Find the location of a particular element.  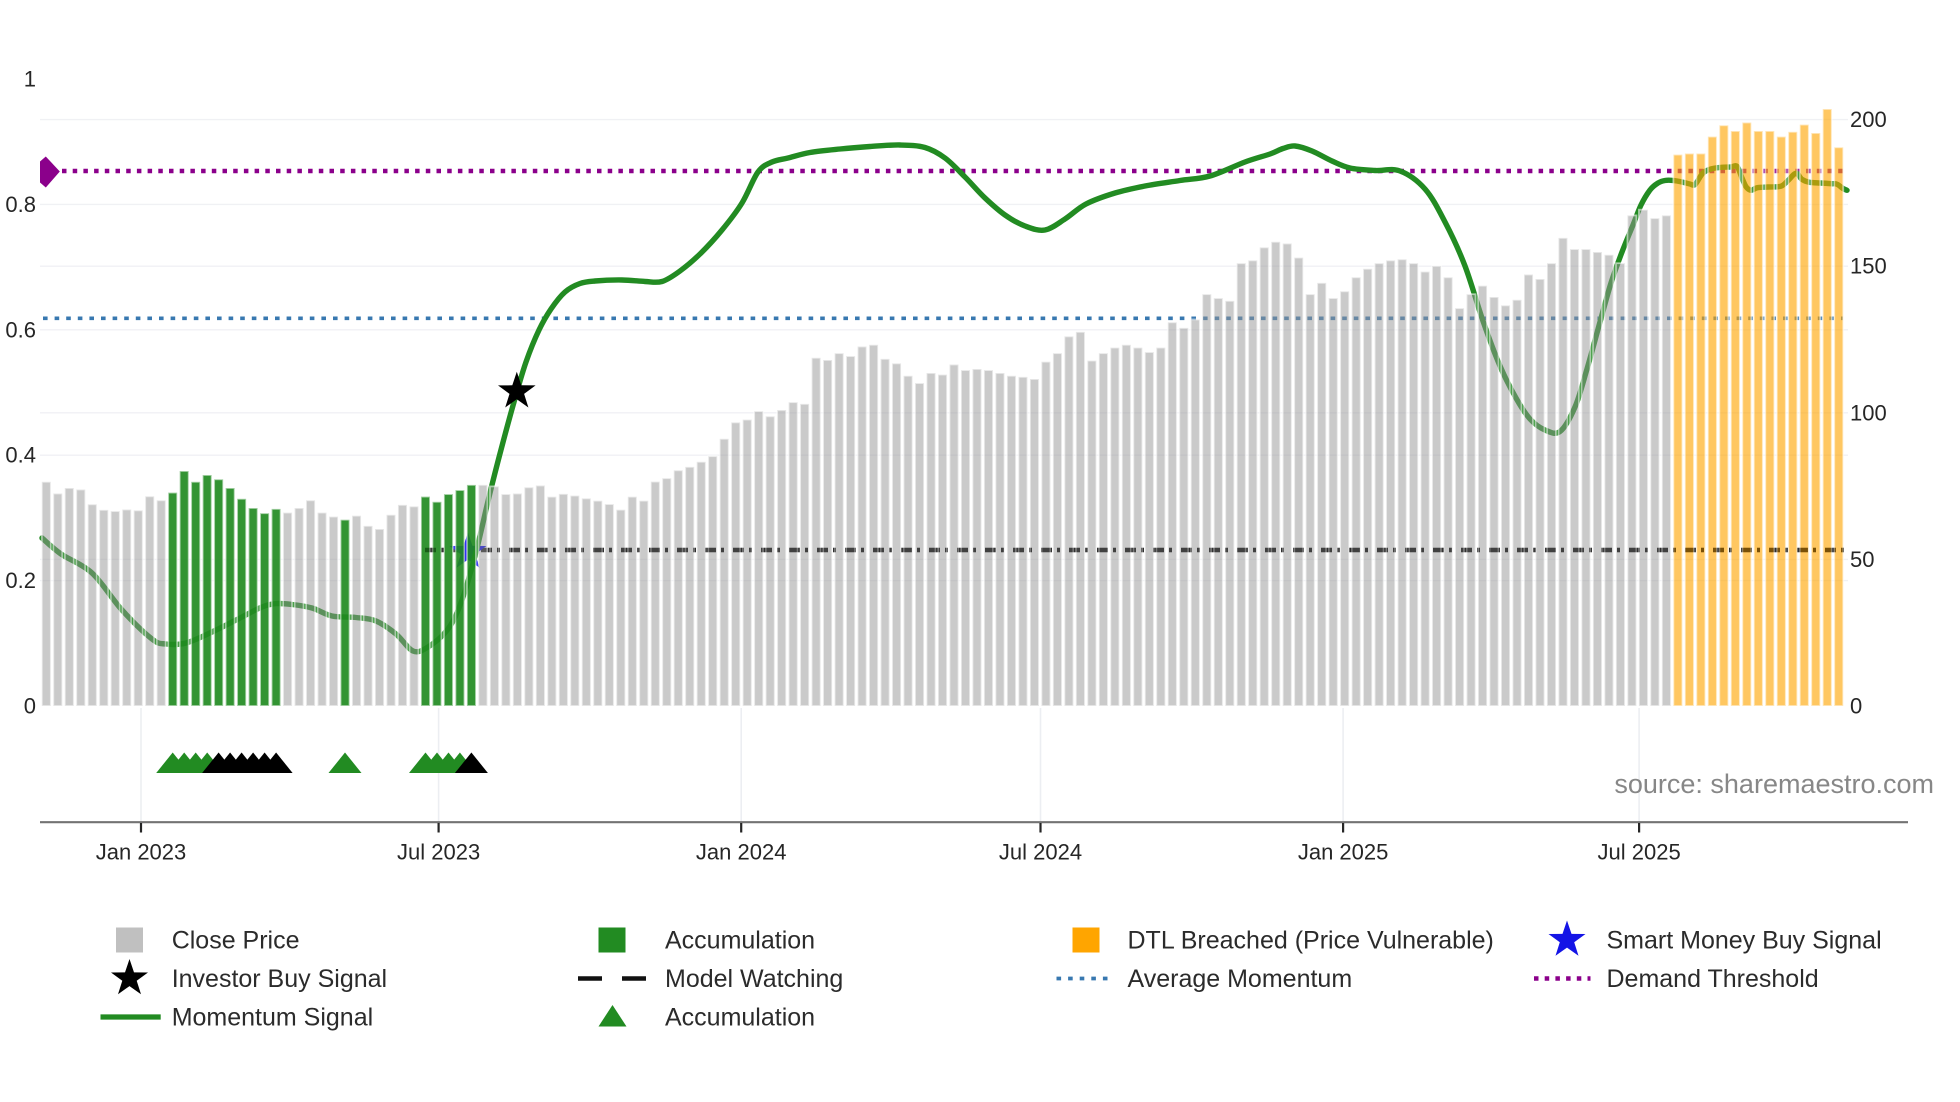

svg-text: Jul 2025 is located at coordinates (1639, 852).